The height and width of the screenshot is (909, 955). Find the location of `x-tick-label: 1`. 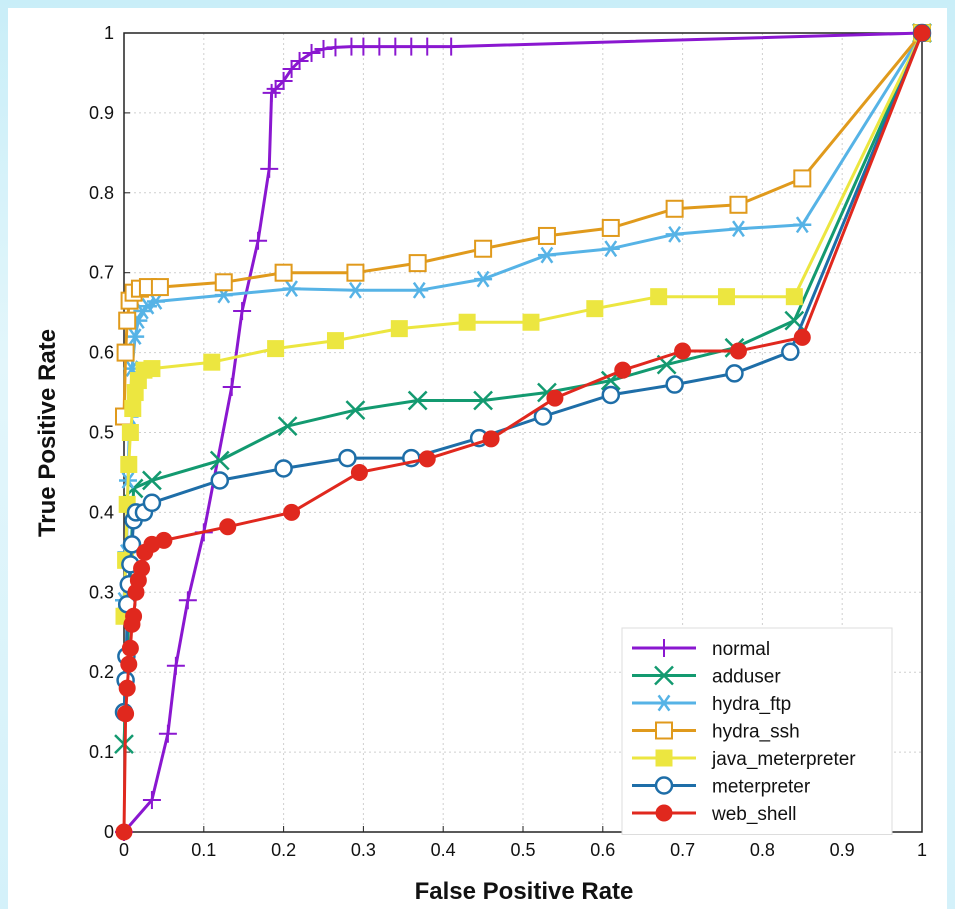

x-tick-label: 1 is located at coordinates (922, 850).